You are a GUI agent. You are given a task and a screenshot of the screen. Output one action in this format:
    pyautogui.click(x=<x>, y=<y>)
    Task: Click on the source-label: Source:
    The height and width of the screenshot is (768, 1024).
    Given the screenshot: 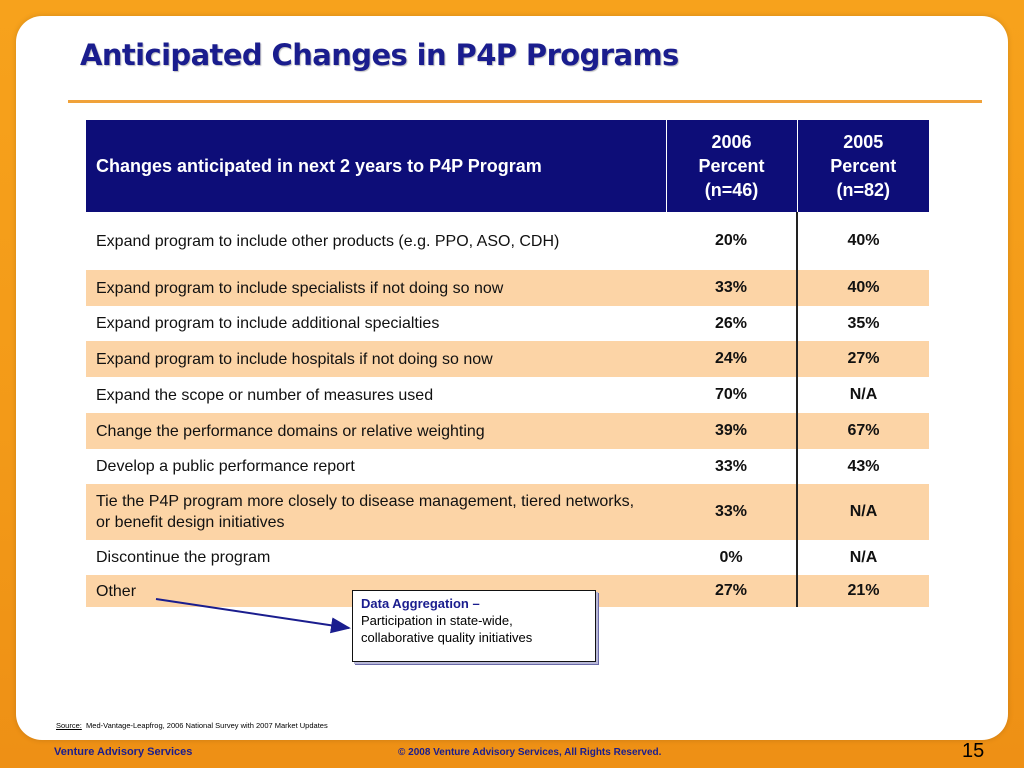 What is the action you would take?
    pyautogui.click(x=69, y=725)
    